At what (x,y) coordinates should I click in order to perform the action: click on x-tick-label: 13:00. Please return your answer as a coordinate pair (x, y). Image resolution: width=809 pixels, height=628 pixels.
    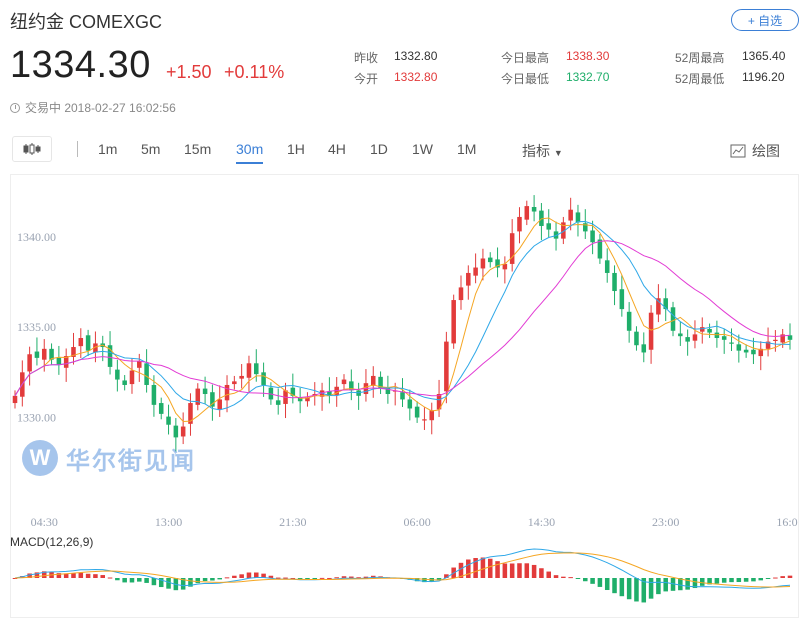
    Looking at the image, I should click on (168, 522).